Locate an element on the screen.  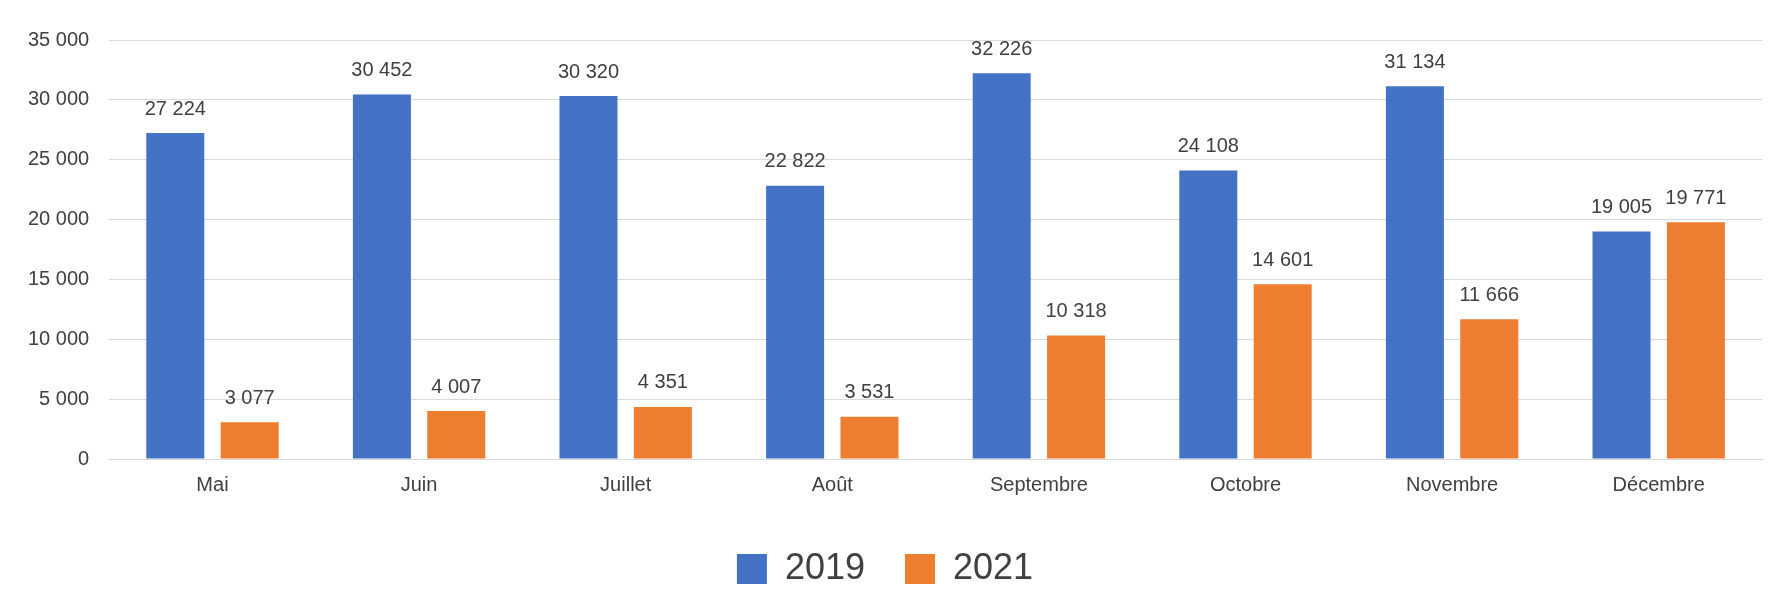
data-label: 4 007 is located at coordinates (456, 385).